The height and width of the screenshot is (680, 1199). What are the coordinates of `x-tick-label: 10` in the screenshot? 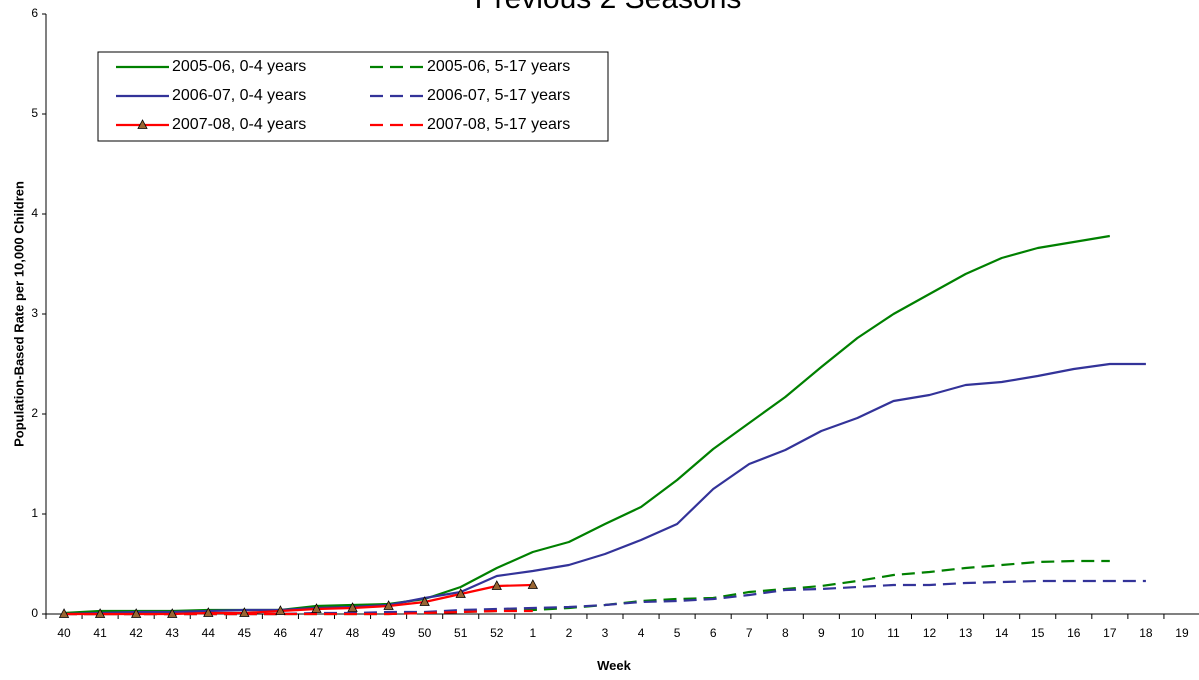 It's located at (858, 633).